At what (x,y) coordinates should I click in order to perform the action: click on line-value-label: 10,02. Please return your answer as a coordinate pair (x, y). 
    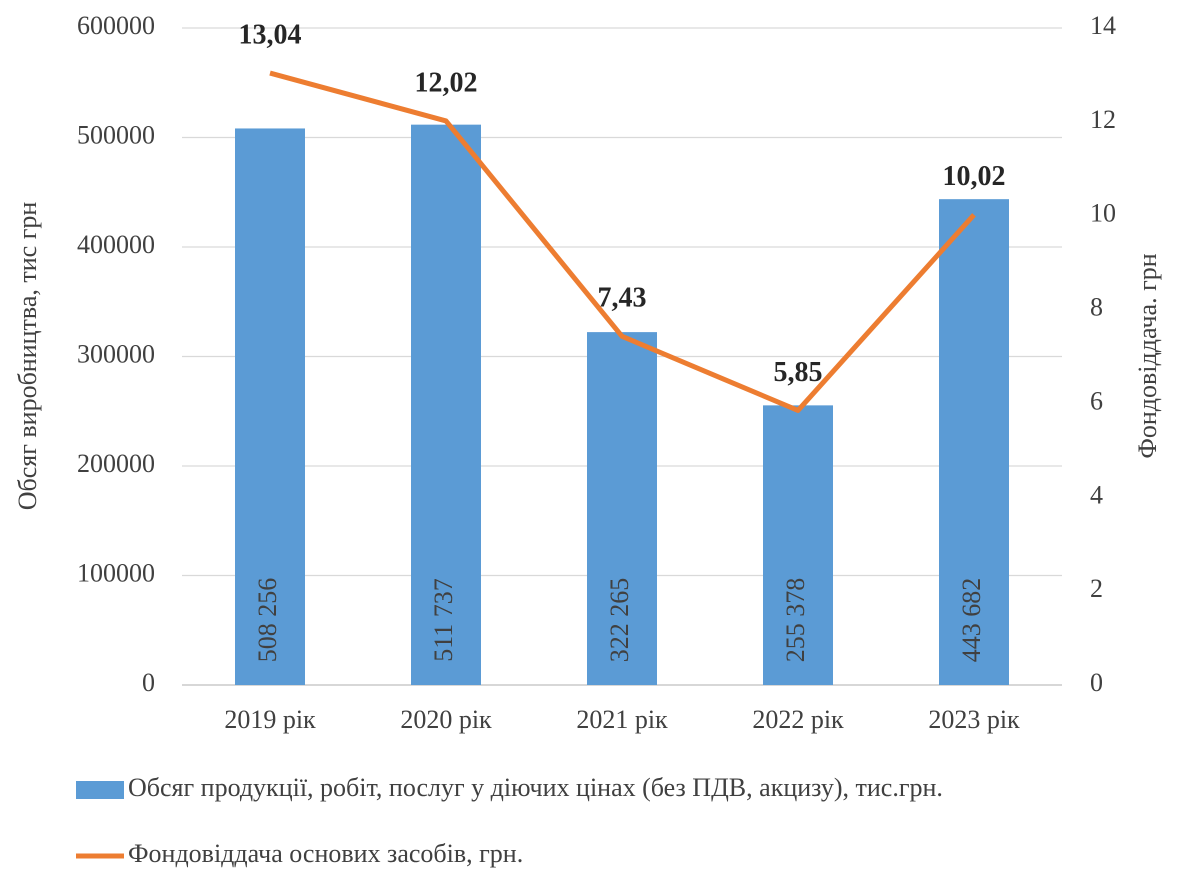
    Looking at the image, I should click on (974, 176).